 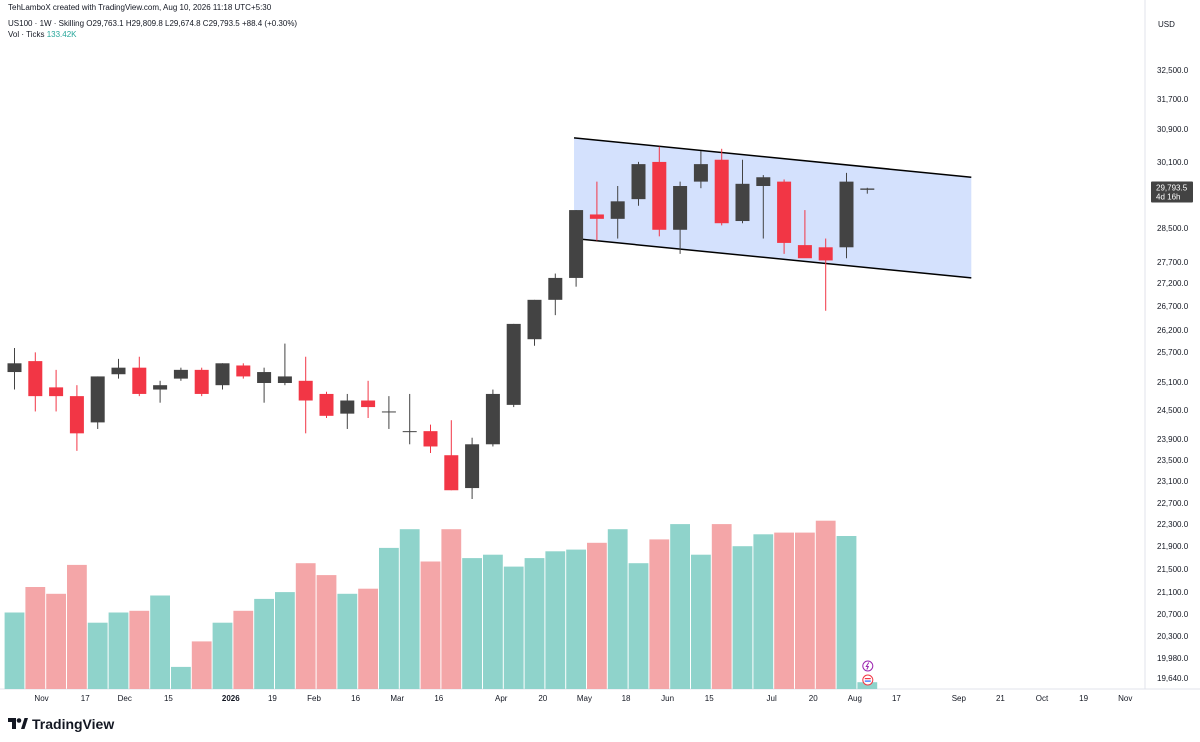 I want to click on time-tick-label: 21, so click(x=1000, y=698).